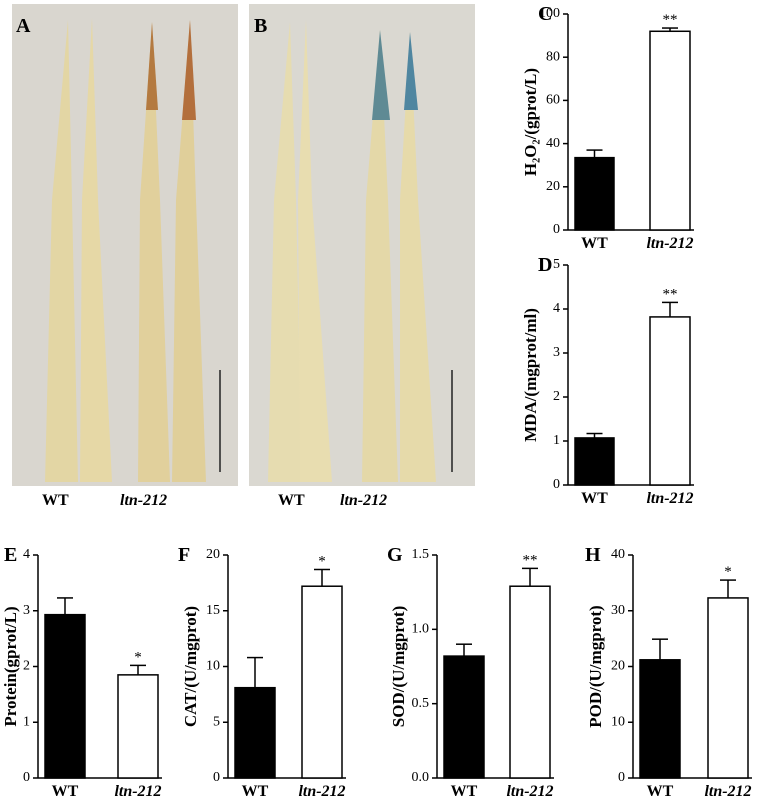 The width and height of the screenshot is (778, 801). I want to click on y-tick-label: 0.0, so click(421, 777).